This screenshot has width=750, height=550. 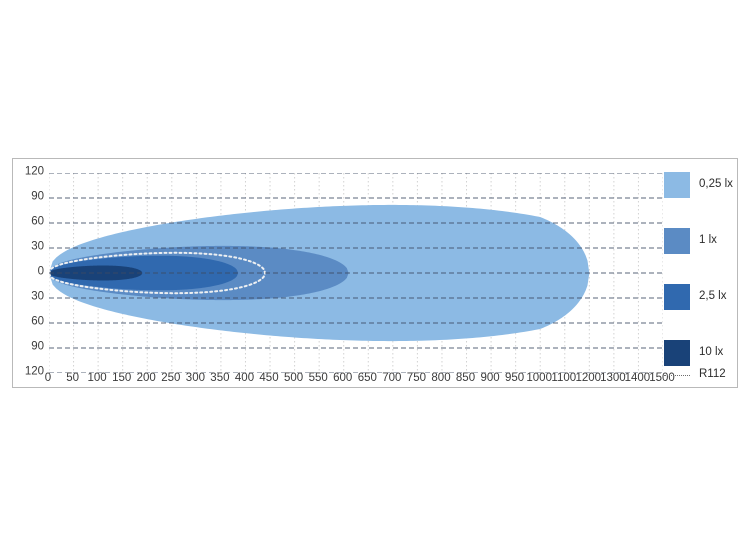 I want to click on x-axis-tick-label: 1100, so click(x=564, y=378).